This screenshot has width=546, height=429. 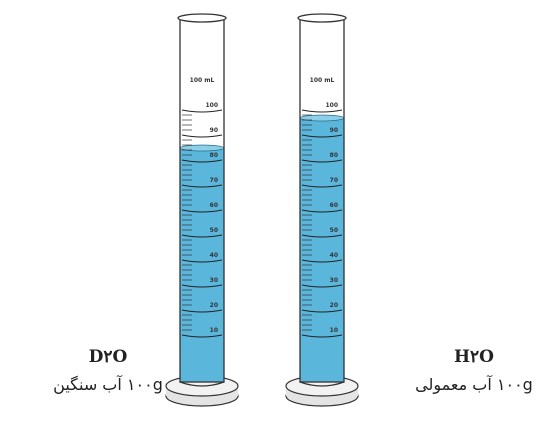 I want to click on formula: D۲O, so click(x=108, y=357).